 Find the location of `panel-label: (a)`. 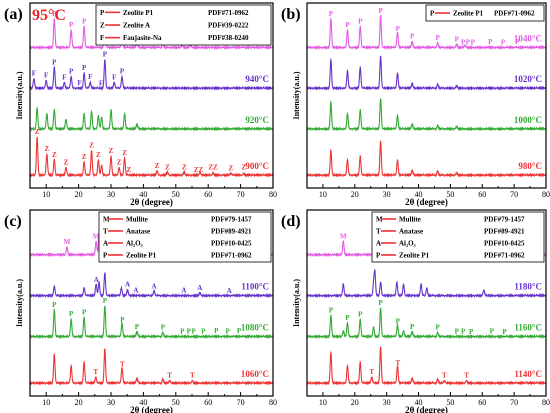

panel-label: (a) is located at coordinates (13, 14).